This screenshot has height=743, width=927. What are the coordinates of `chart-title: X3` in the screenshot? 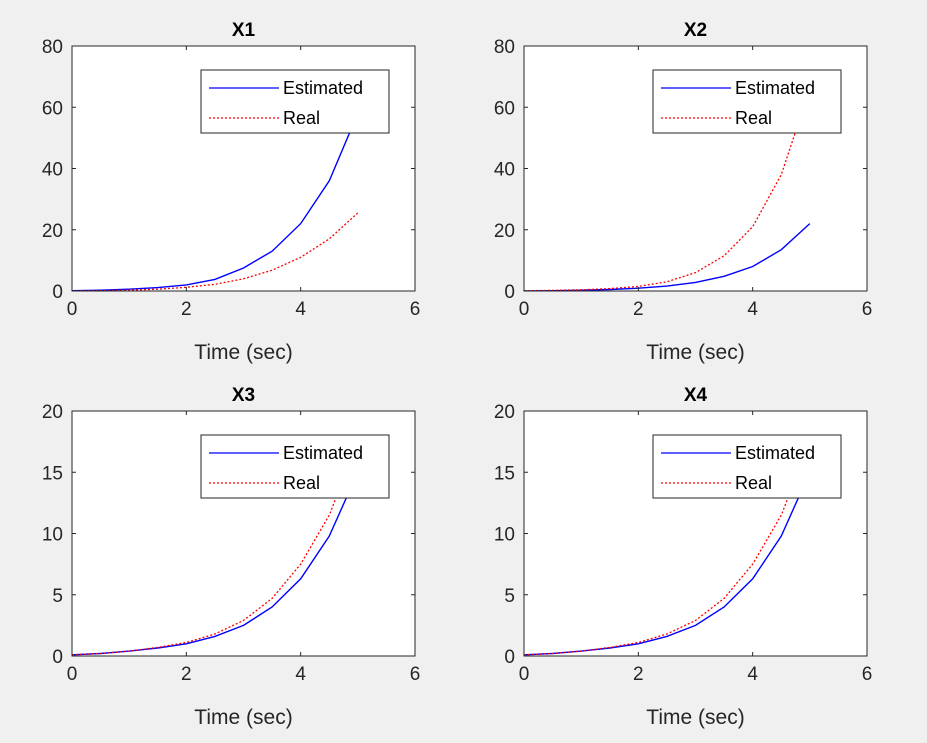 It's located at (243, 395).